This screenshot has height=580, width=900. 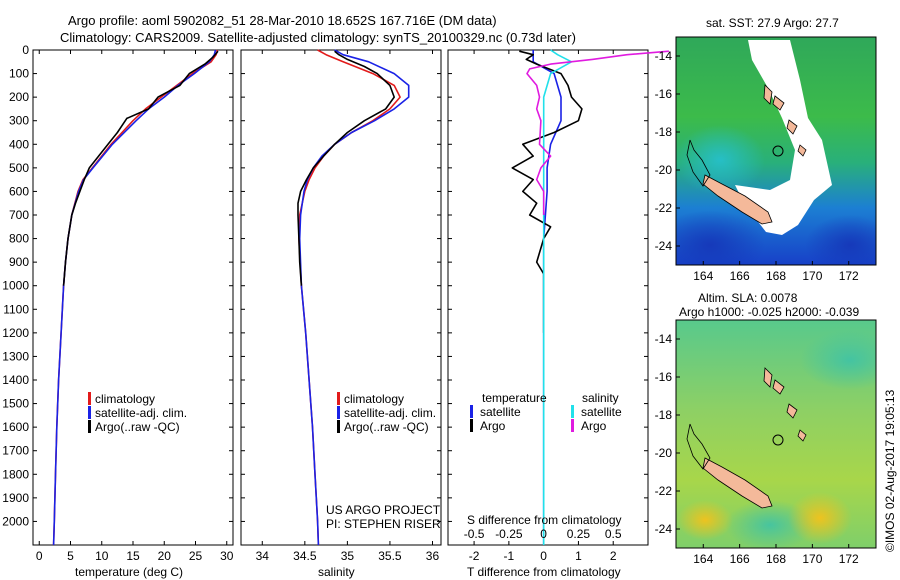 What do you see at coordinates (15, 404) in the screenshot?
I see `depth-tick-label: 1500` at bounding box center [15, 404].